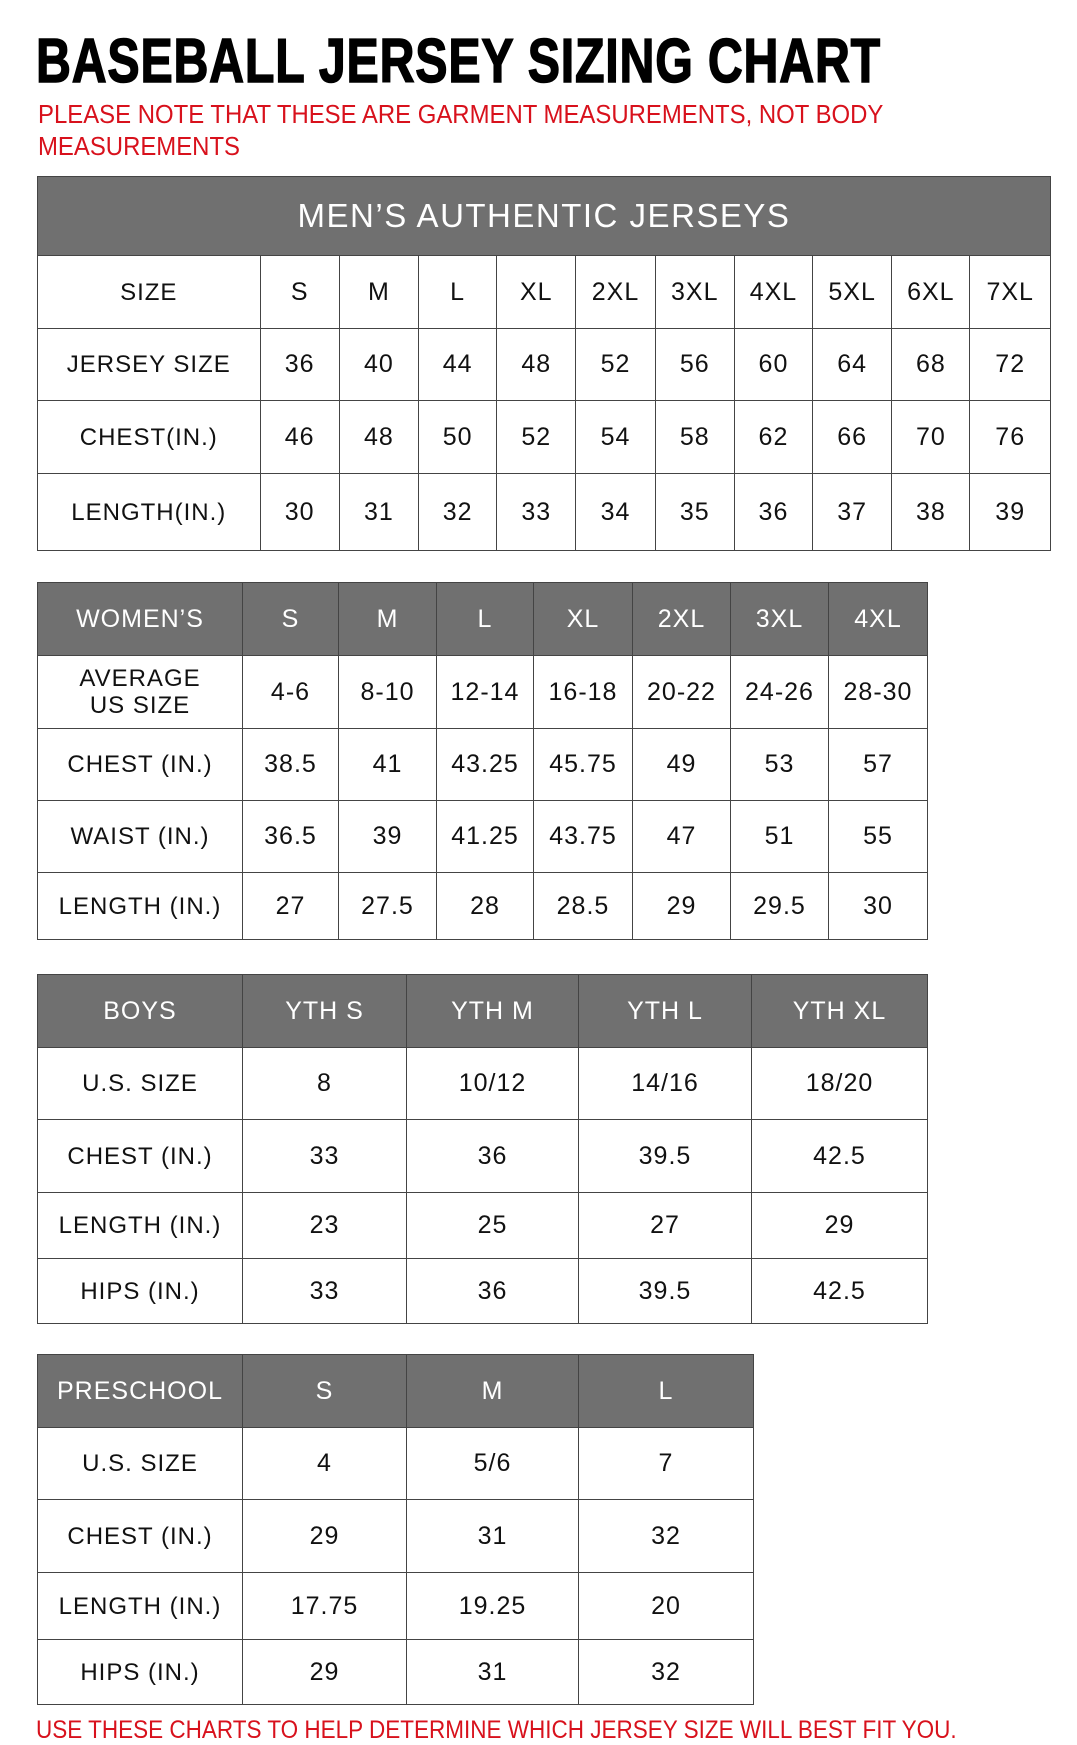 The height and width of the screenshot is (1745, 1077). I want to click on measurement-cell: 60, so click(773, 364).